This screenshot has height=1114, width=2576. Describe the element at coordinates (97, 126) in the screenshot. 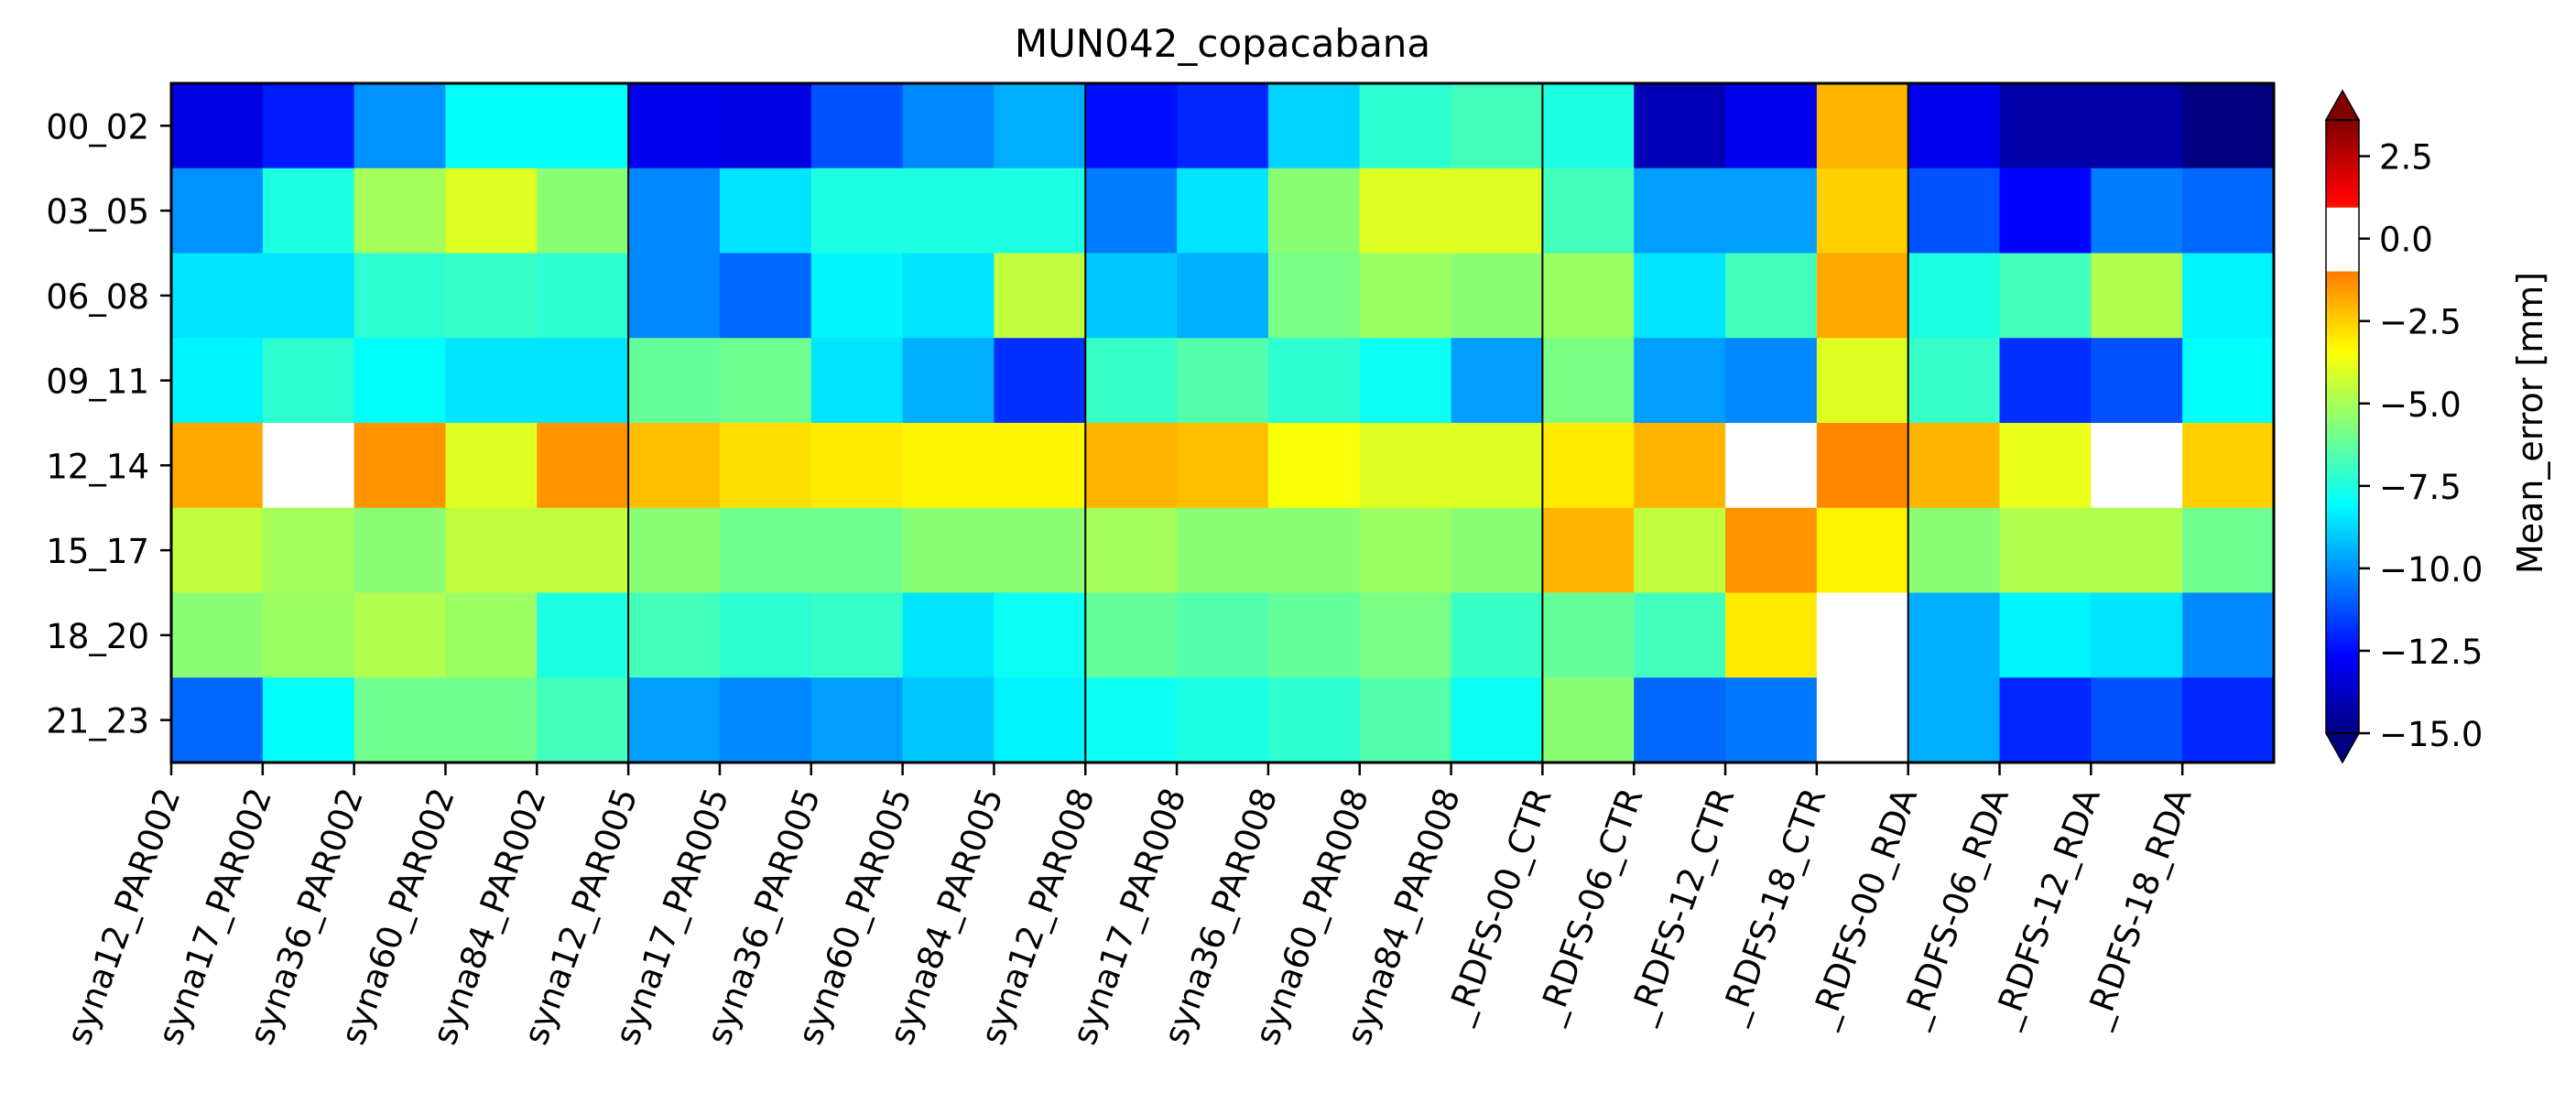

I see `y-tick-label: 00_02` at that location.